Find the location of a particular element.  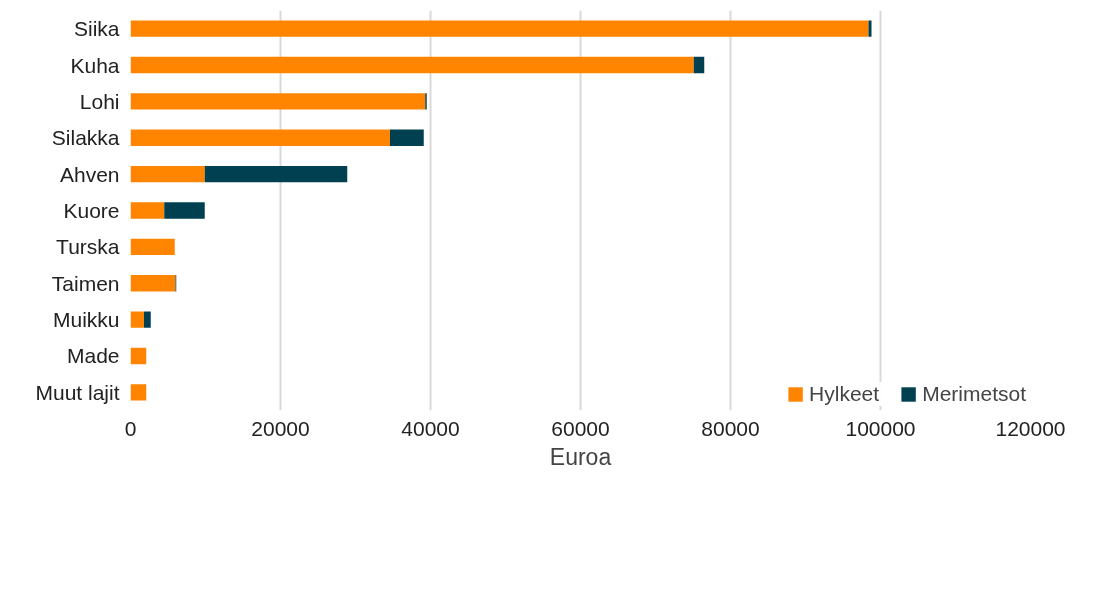

y-tick-label: Muut lajit is located at coordinates (77, 392).